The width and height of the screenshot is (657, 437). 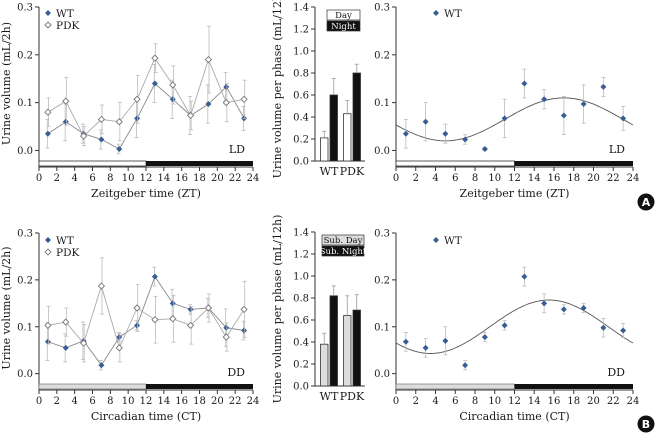 I want to click on y-axis-label: Urine volume (mL/2h), so click(x=6, y=307).